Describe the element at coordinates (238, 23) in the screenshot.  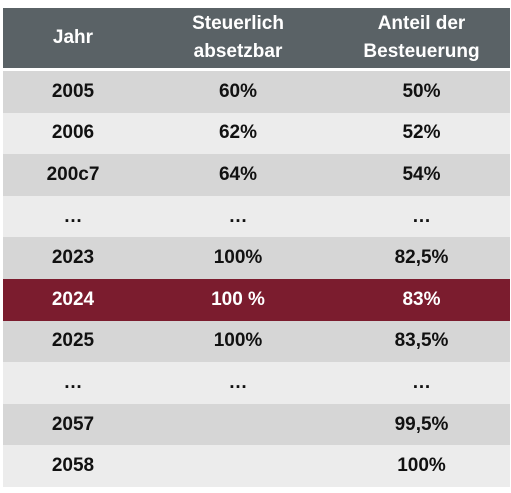
I see `header-deductible-line-1: Steuerlich` at that location.